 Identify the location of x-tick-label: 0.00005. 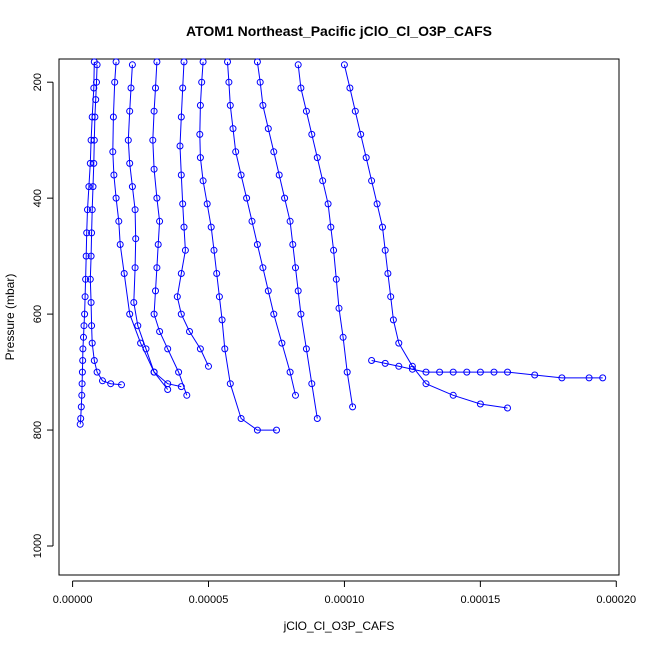
(209, 600).